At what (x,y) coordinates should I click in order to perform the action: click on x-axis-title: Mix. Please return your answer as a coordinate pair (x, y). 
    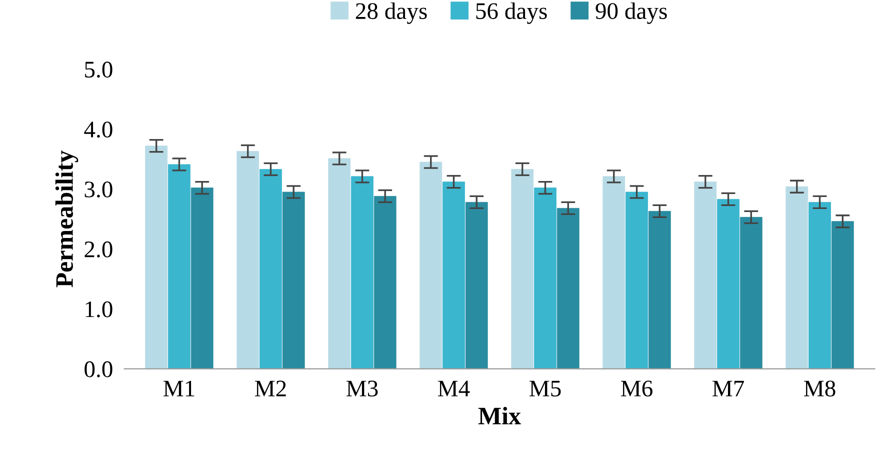
    Looking at the image, I should click on (499, 415).